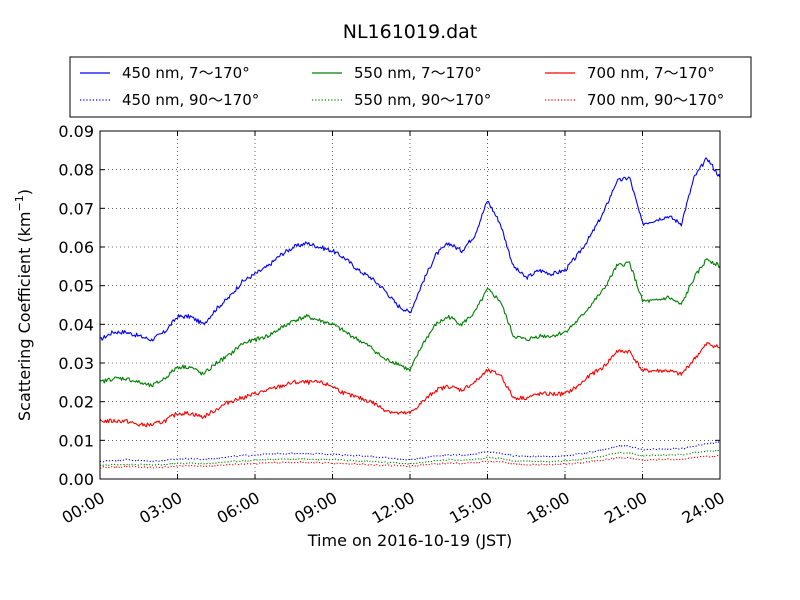 The image size is (800, 600). What do you see at coordinates (548, 508) in the screenshot?
I see `x-tick-label: 18:00` at bounding box center [548, 508].